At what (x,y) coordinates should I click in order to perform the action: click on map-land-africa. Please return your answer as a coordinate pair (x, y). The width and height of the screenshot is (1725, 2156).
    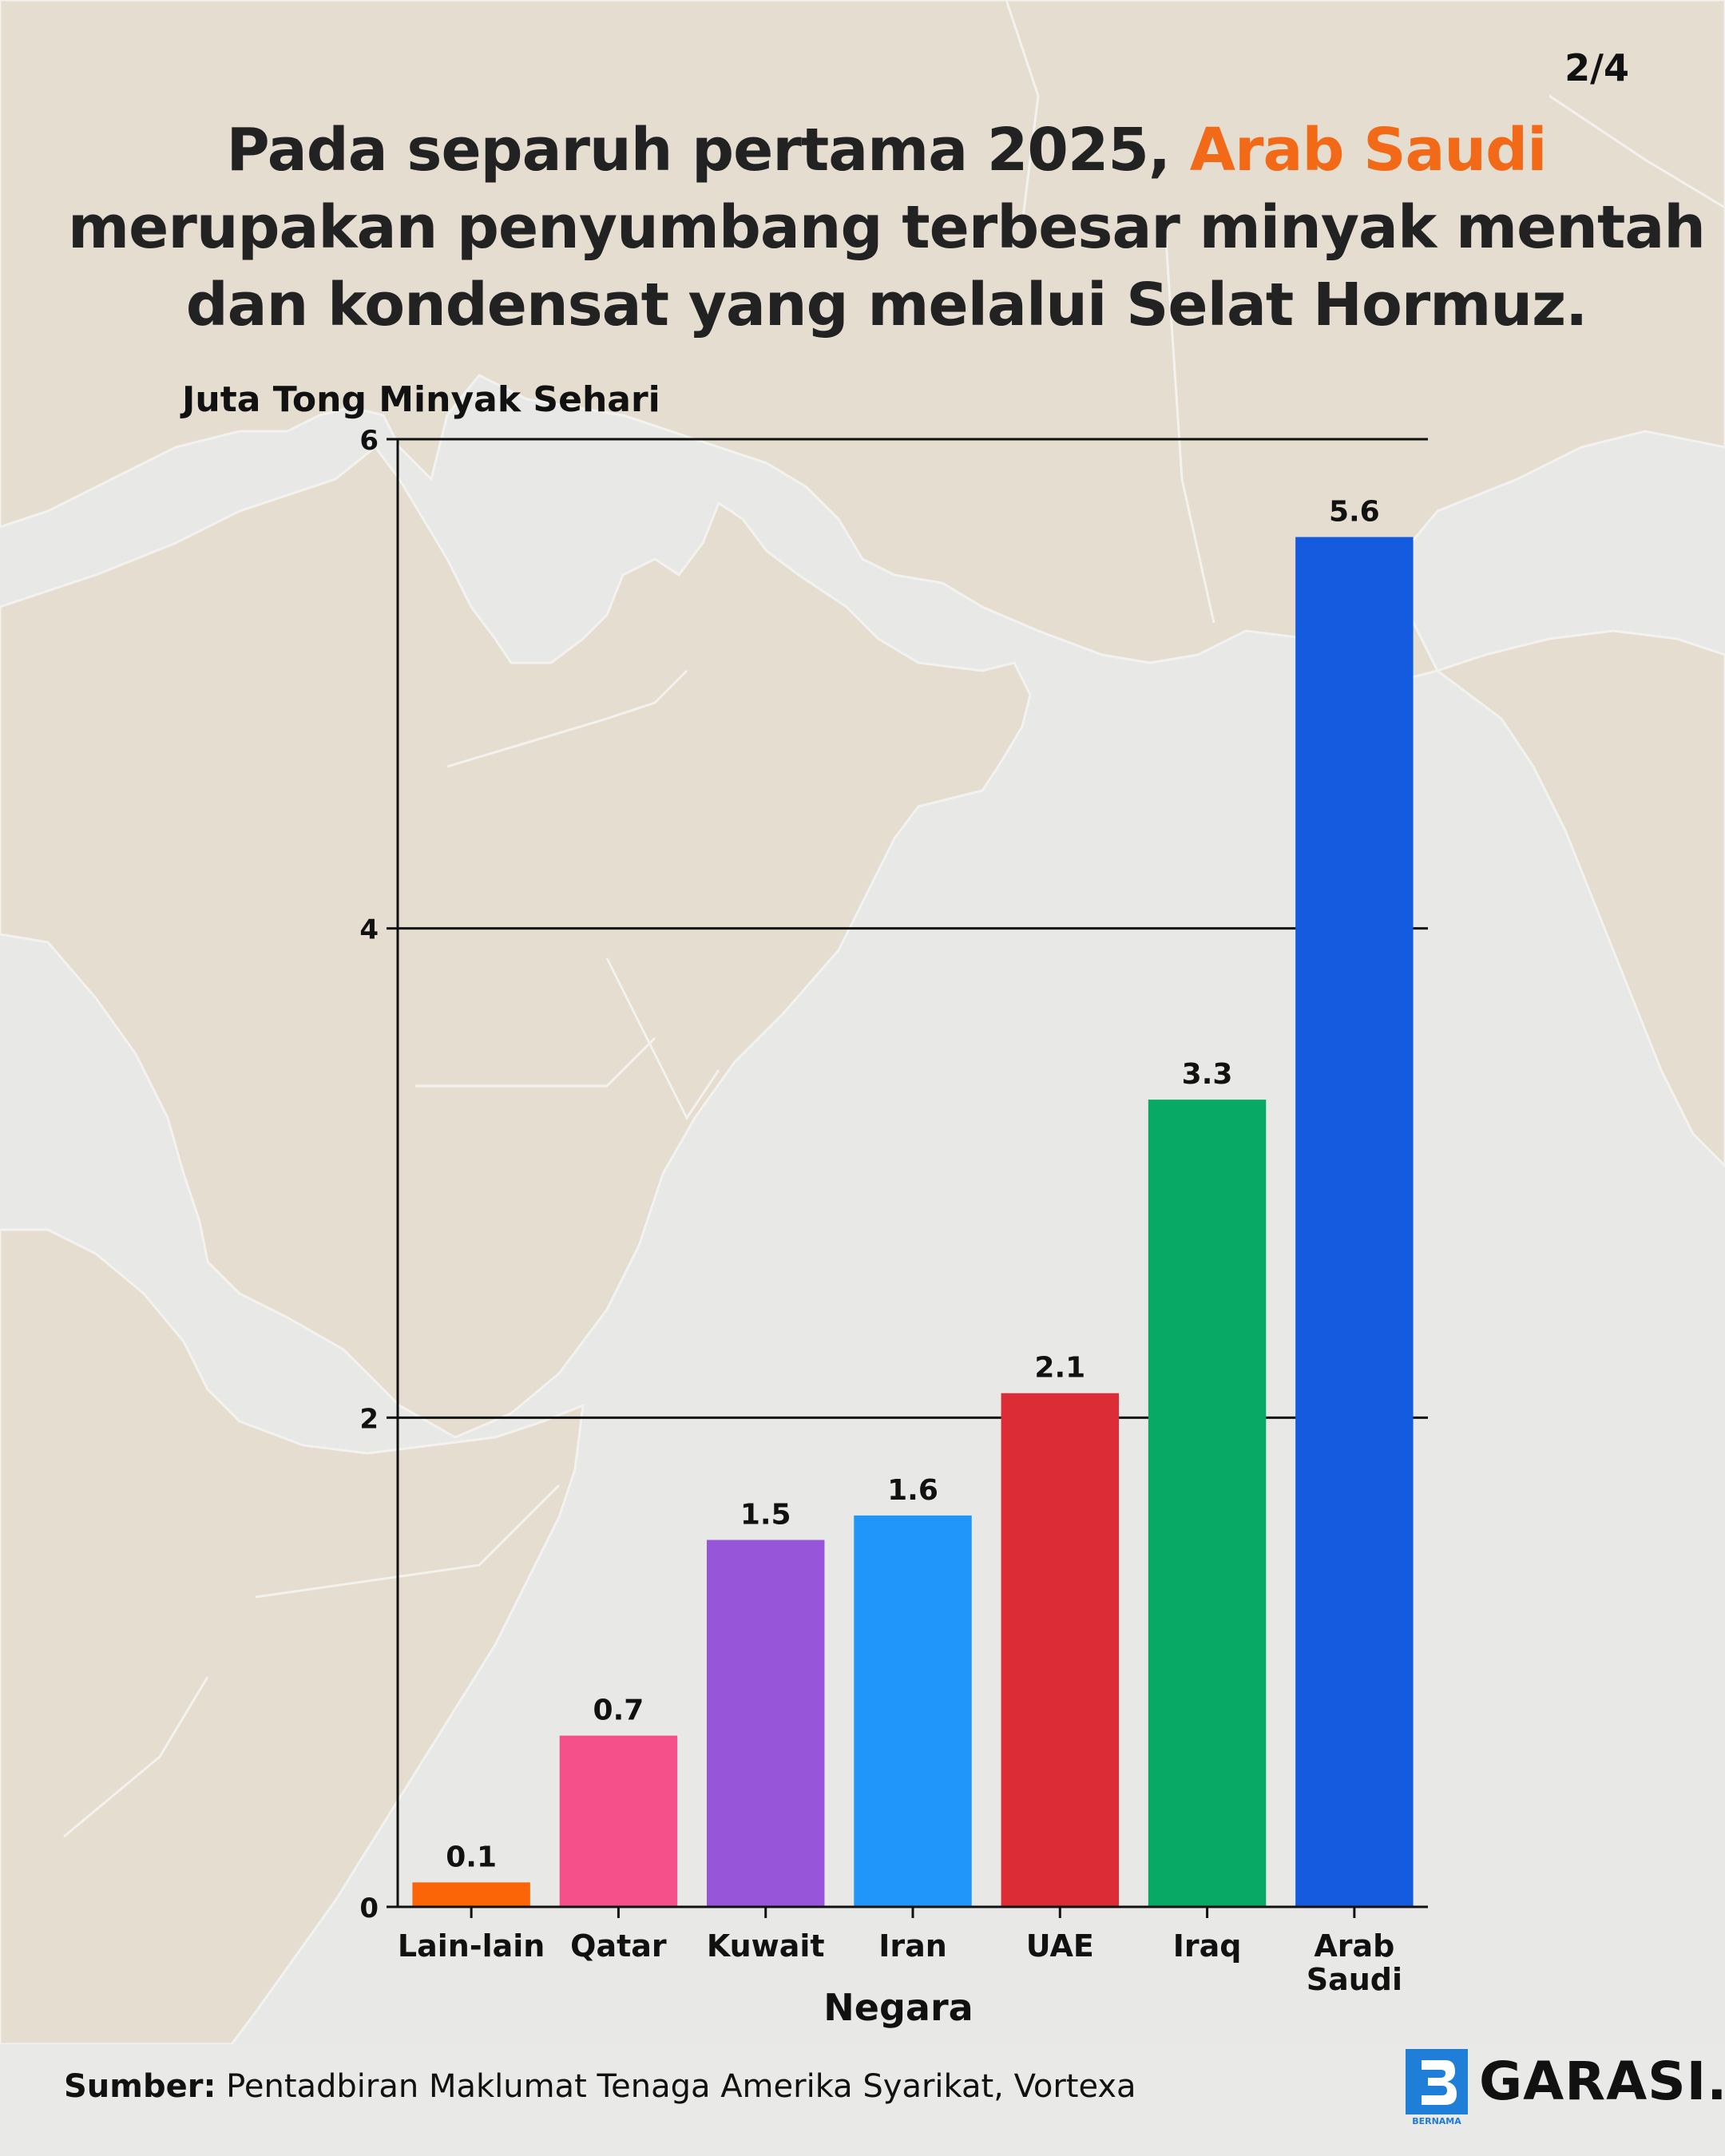
    Looking at the image, I should click on (293, 1636).